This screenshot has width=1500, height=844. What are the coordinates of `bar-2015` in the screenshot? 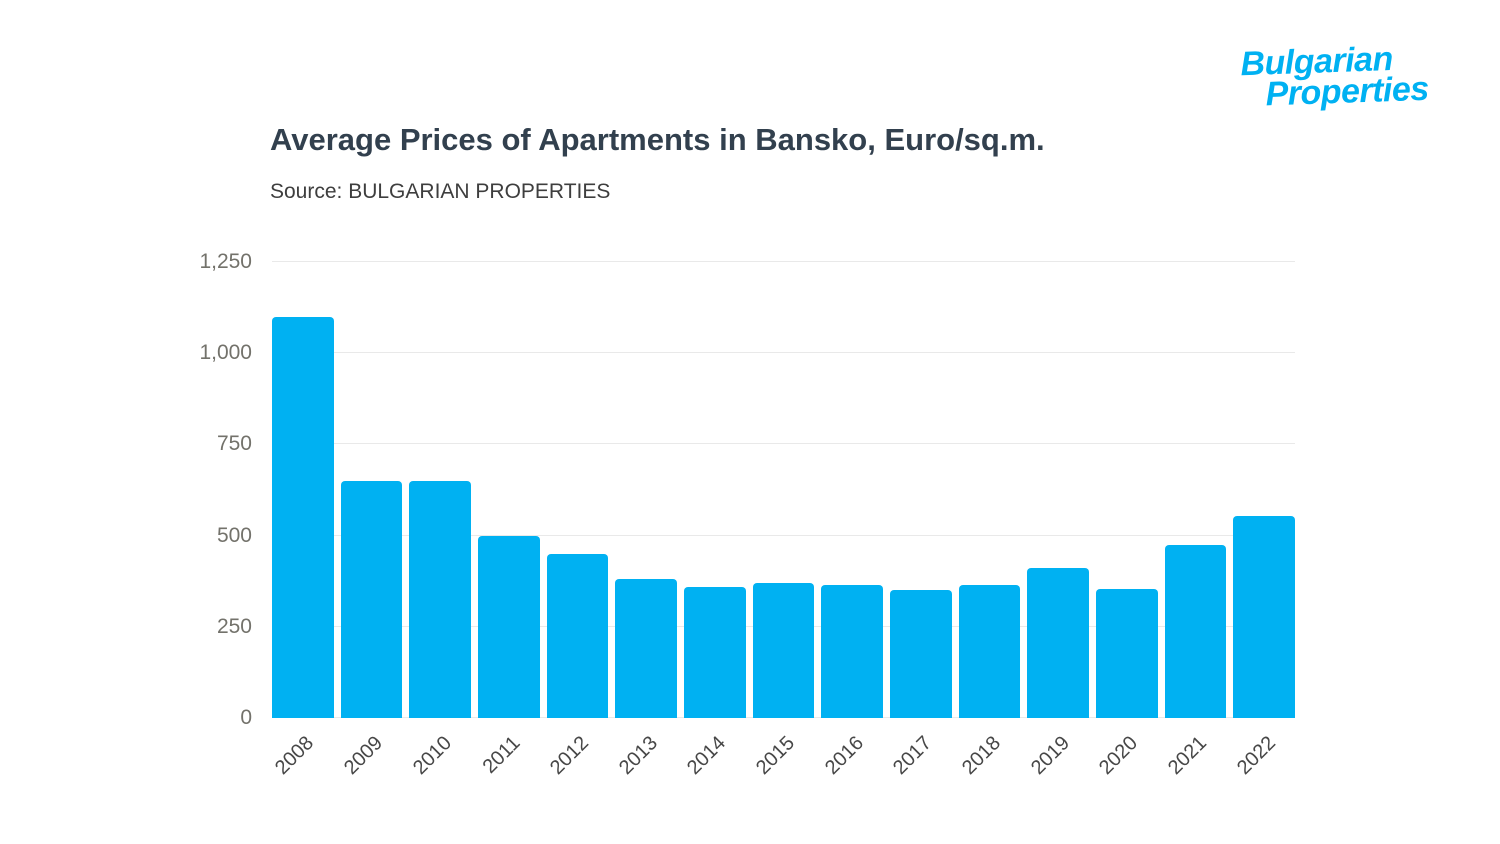 It's located at (783, 650).